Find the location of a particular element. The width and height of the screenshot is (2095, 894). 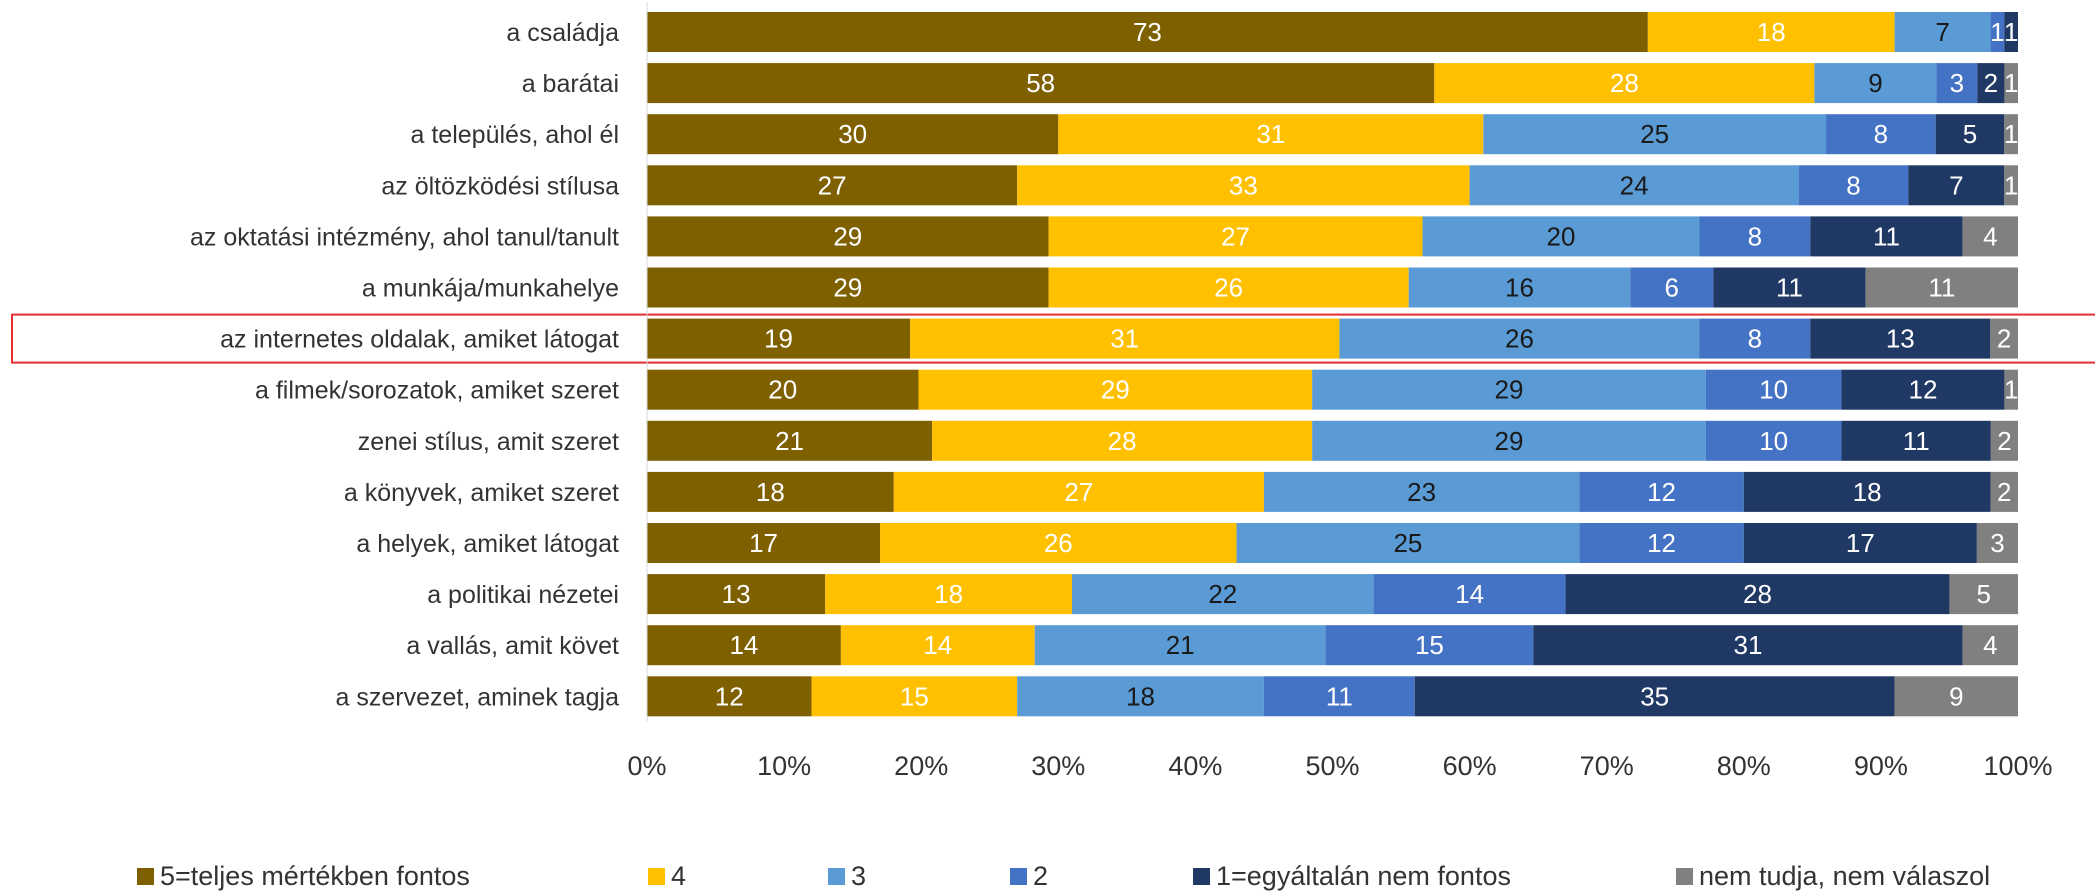

data-label-a-munkaja-munkahelye-s5: 11 is located at coordinates (1941, 288).